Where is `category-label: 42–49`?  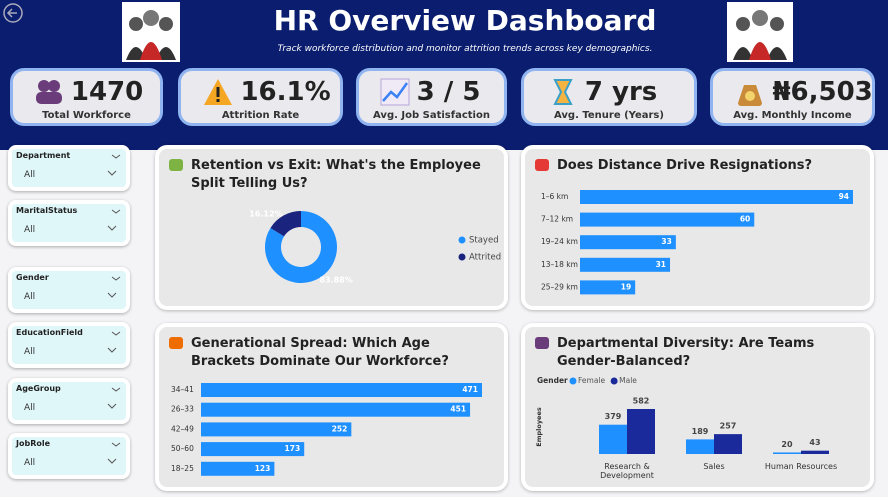
category-label: 42–49 is located at coordinates (182, 428).